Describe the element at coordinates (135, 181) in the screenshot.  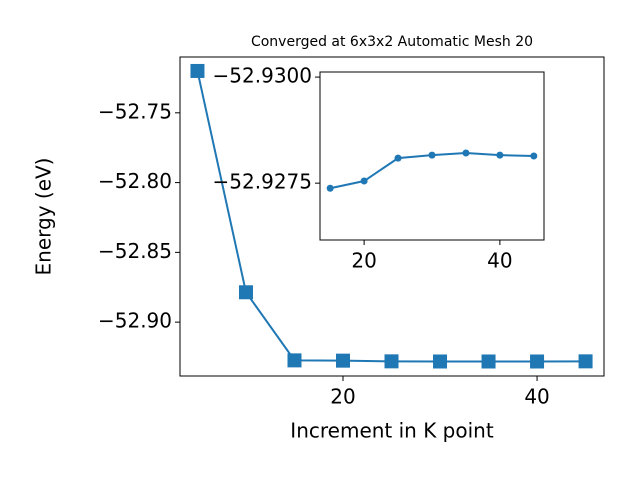
I see `y-tick-label: −52.80` at that location.